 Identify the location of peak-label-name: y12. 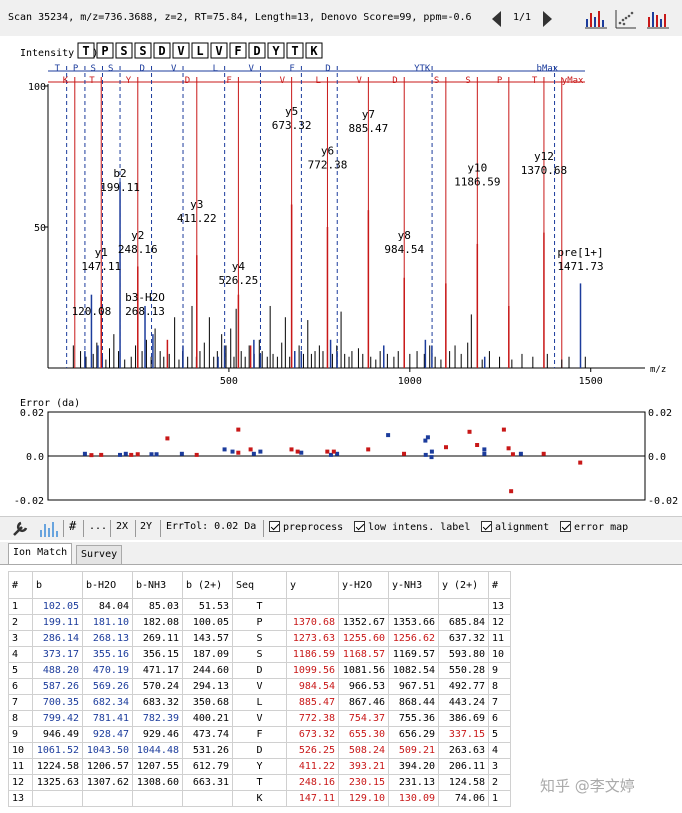
(544, 156).